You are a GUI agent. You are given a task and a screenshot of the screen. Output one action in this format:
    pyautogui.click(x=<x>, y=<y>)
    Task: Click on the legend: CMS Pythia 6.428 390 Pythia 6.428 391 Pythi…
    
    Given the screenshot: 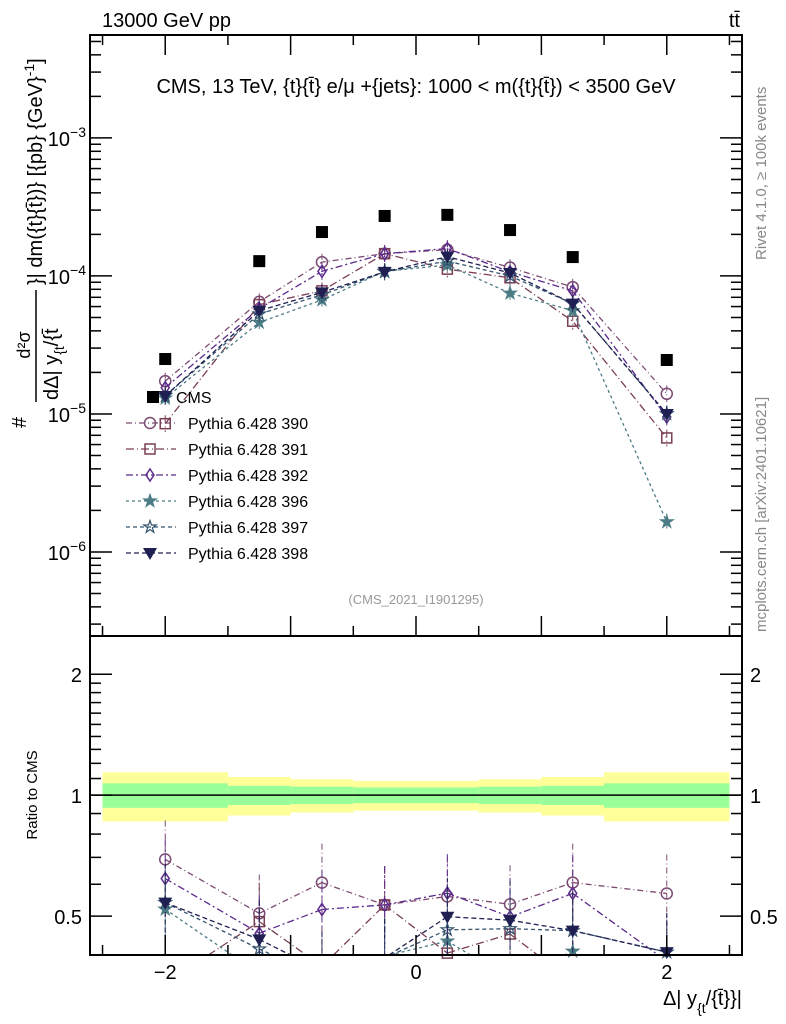 What is the action you would take?
    pyautogui.click(x=217, y=476)
    